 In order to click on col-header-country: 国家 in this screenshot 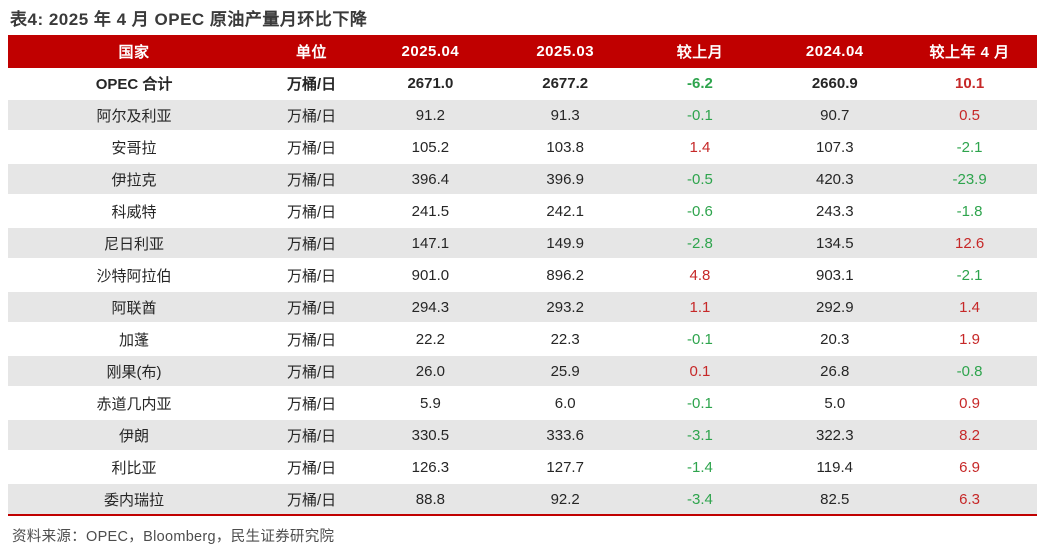, I will do `click(134, 51)`.